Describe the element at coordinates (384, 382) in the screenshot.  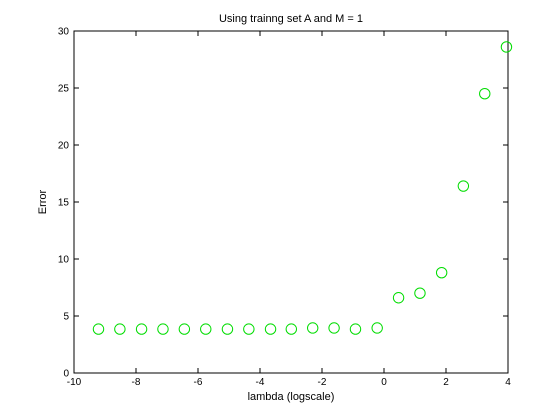
I see `x-tick-label: 0` at that location.